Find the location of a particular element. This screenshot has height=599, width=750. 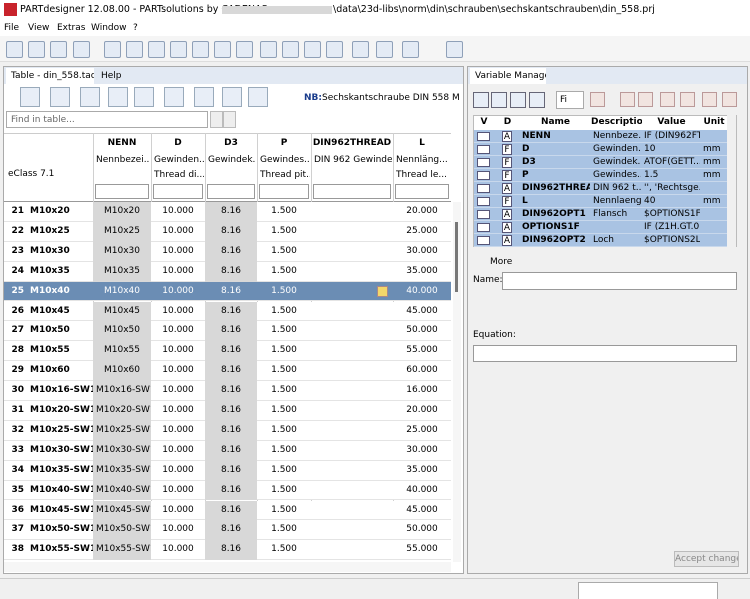

tab: Help is located at coordinates (111, 76).